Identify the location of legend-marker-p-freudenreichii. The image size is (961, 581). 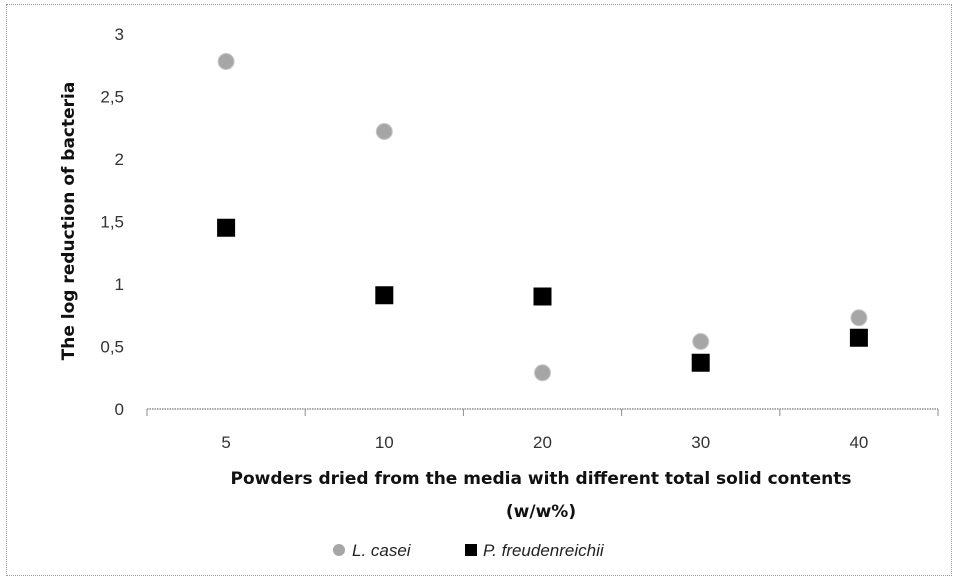
(471, 550).